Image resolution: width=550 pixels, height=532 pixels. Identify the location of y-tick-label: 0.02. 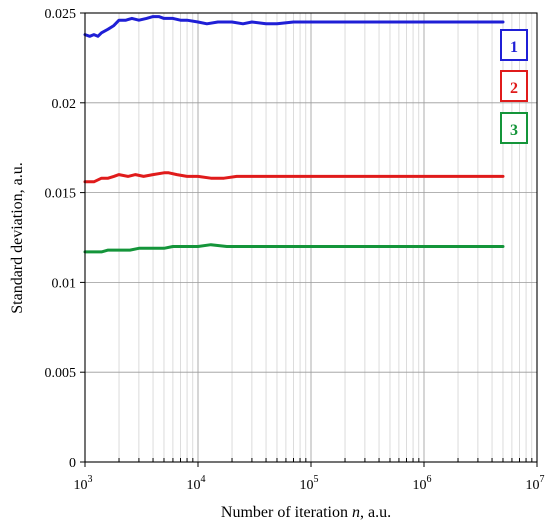
(64, 104).